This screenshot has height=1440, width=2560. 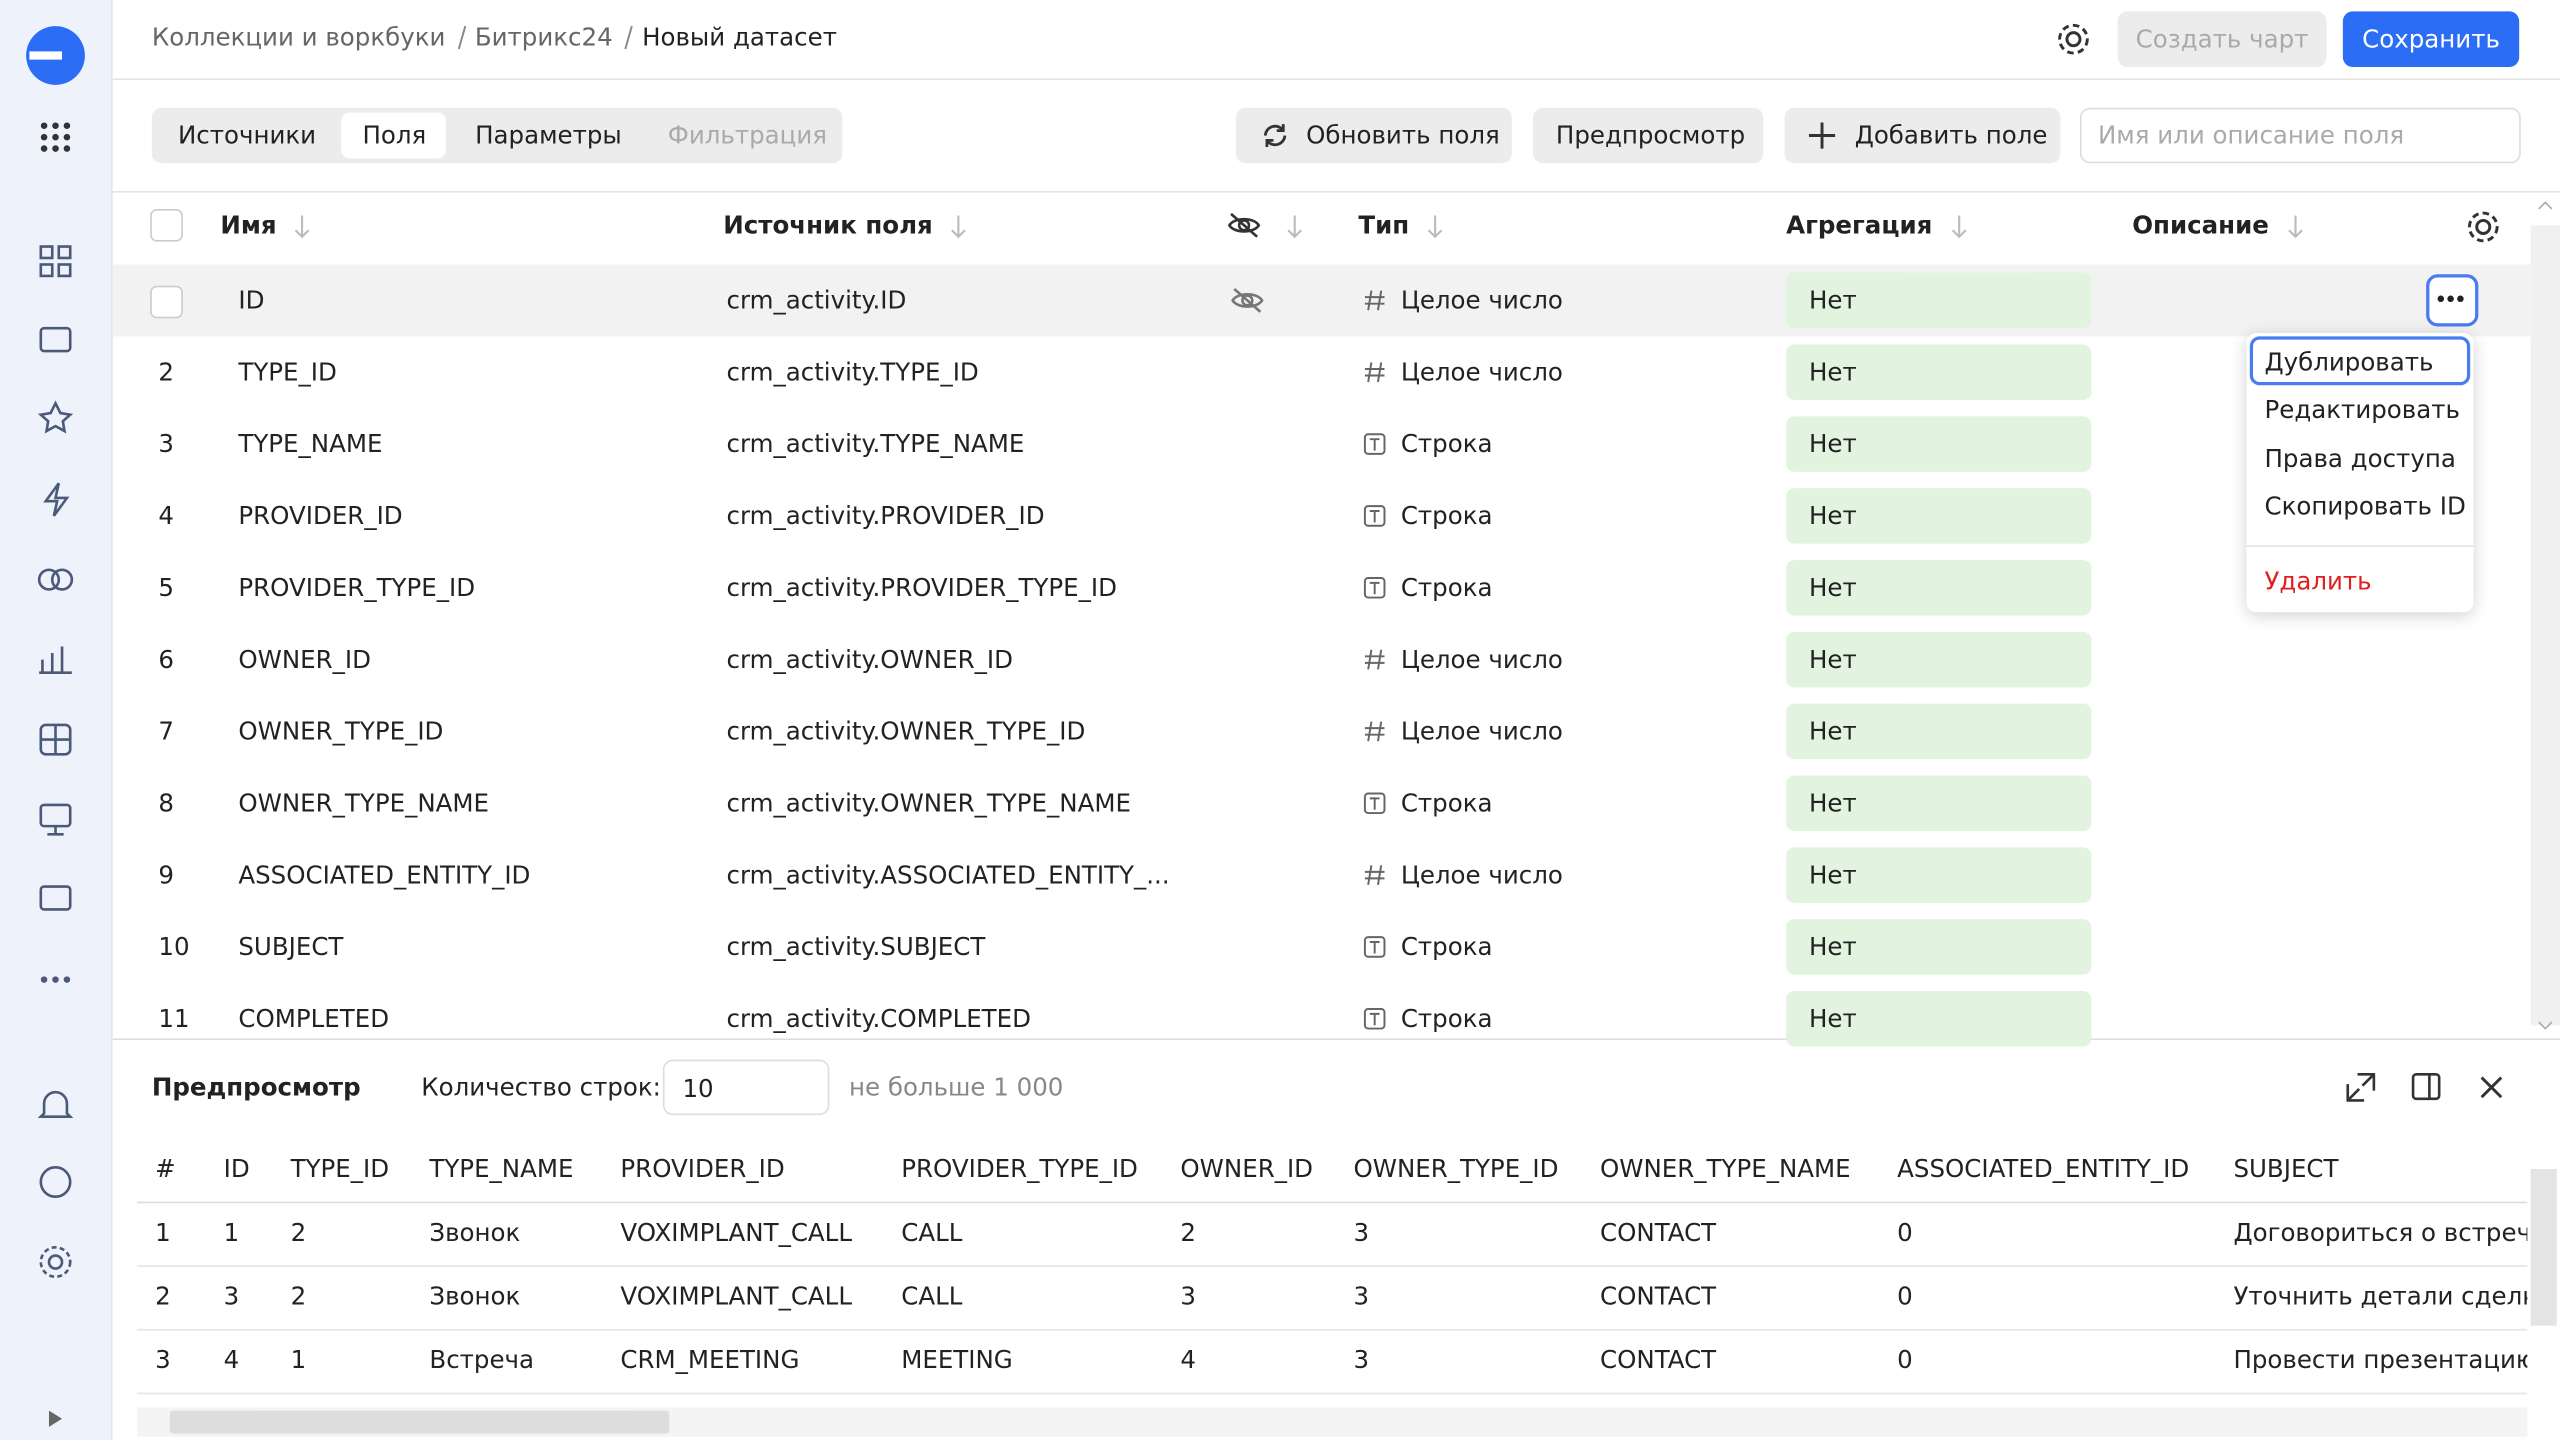 What do you see at coordinates (357, 588) in the screenshot?
I see `field-name: PROVIDER_TYPE_ID` at bounding box center [357, 588].